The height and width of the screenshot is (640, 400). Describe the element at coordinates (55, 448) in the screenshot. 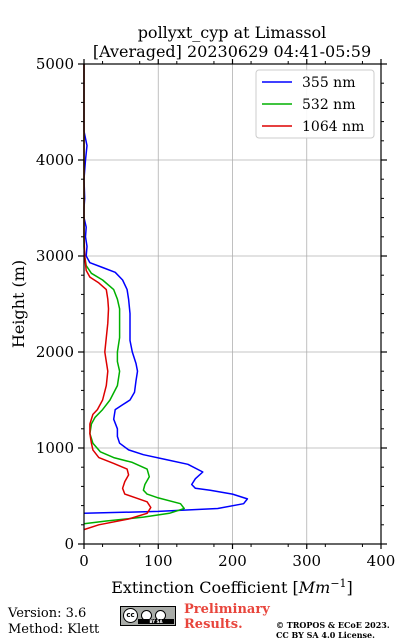

I see `y-tick-label: 1000` at that location.